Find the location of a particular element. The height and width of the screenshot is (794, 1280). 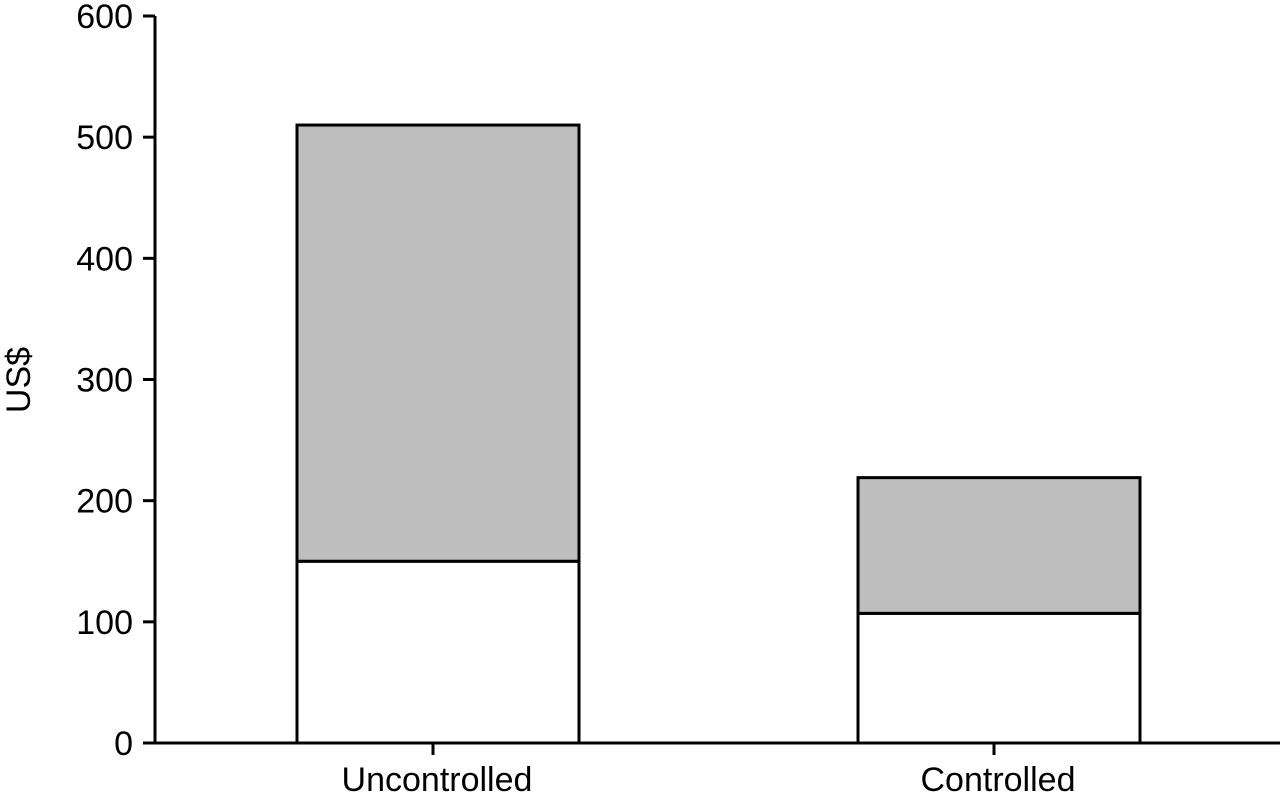

y-ticks-group: 0 100 200 300 400 500 600 is located at coordinates (115, 381).